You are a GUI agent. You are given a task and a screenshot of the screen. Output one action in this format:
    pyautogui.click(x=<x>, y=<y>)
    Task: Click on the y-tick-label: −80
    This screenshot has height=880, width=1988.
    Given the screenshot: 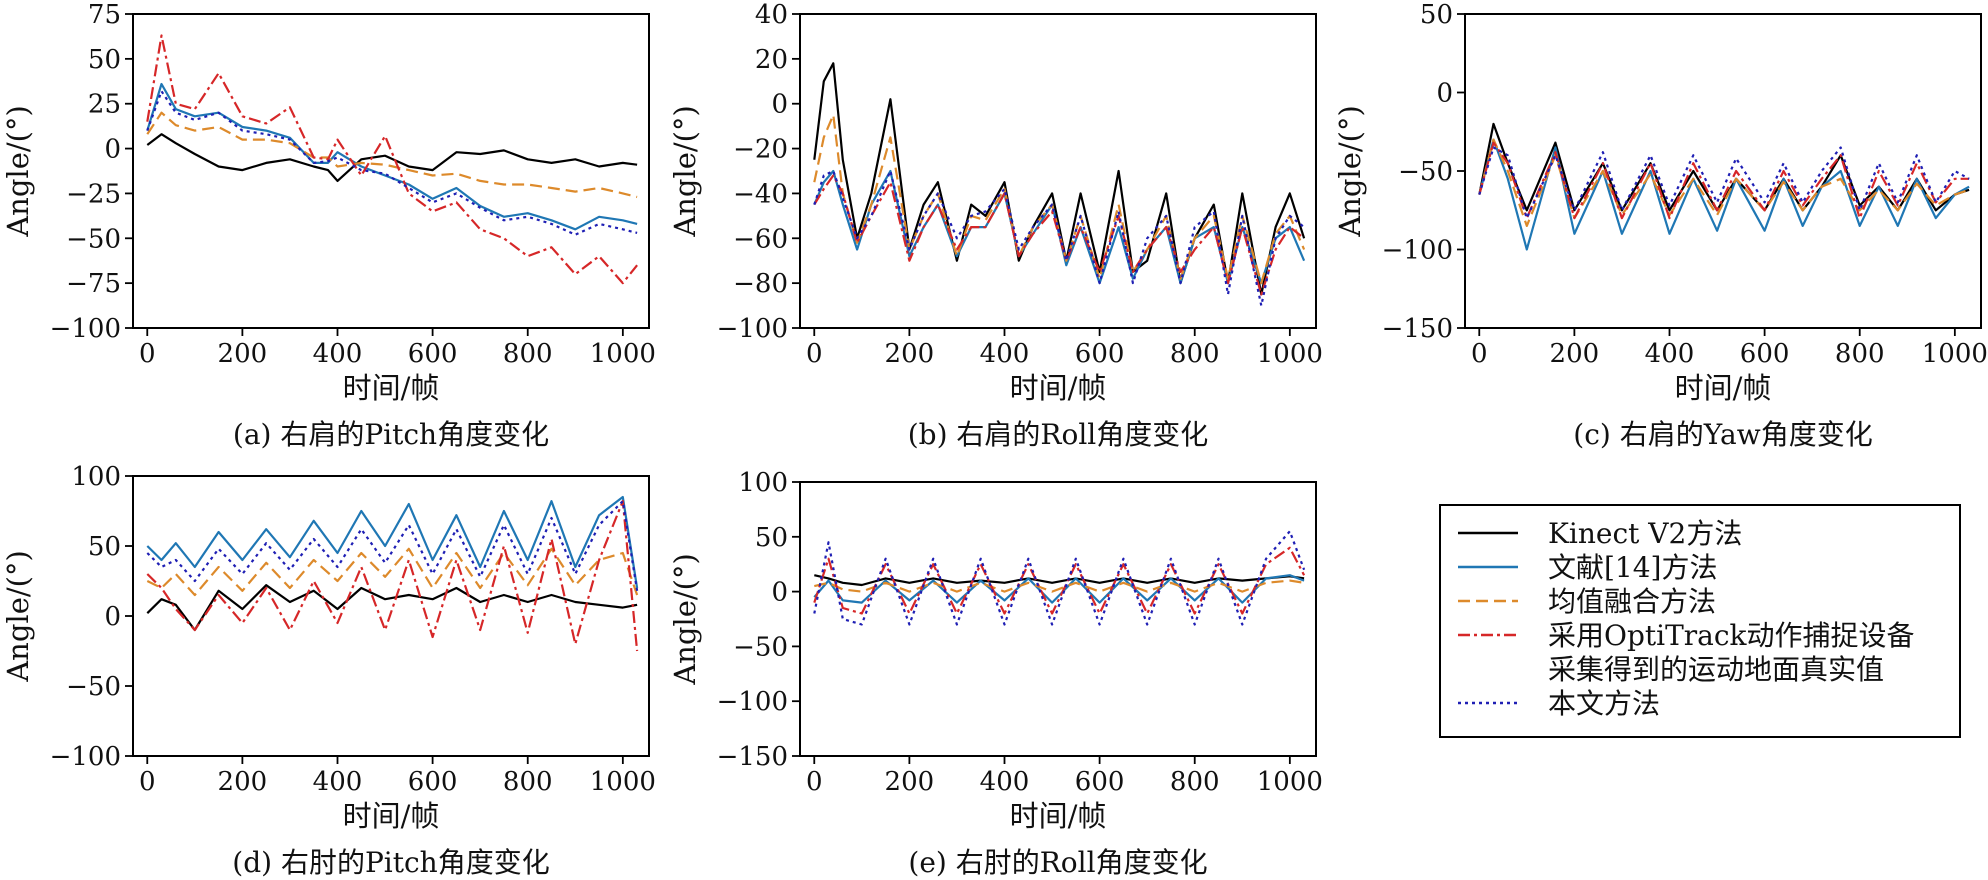 What is the action you would take?
    pyautogui.click(x=760, y=284)
    